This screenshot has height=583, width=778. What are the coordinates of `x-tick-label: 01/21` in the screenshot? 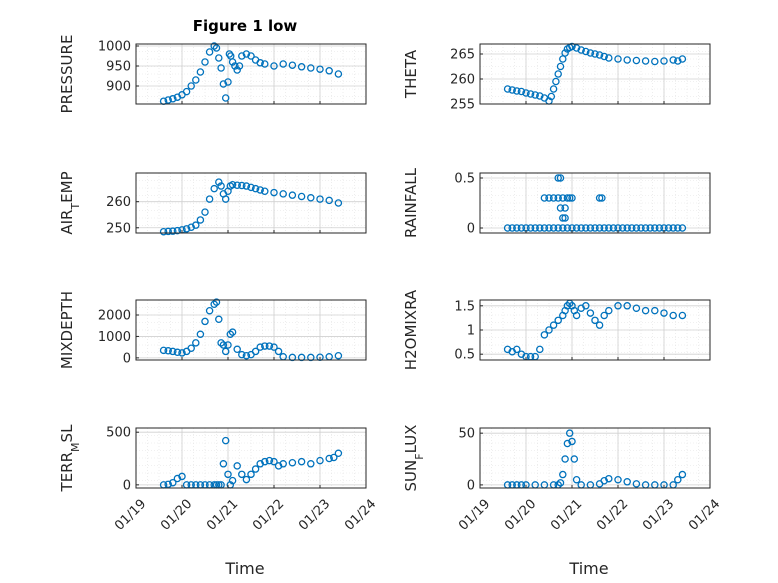 It's located at (566, 515).